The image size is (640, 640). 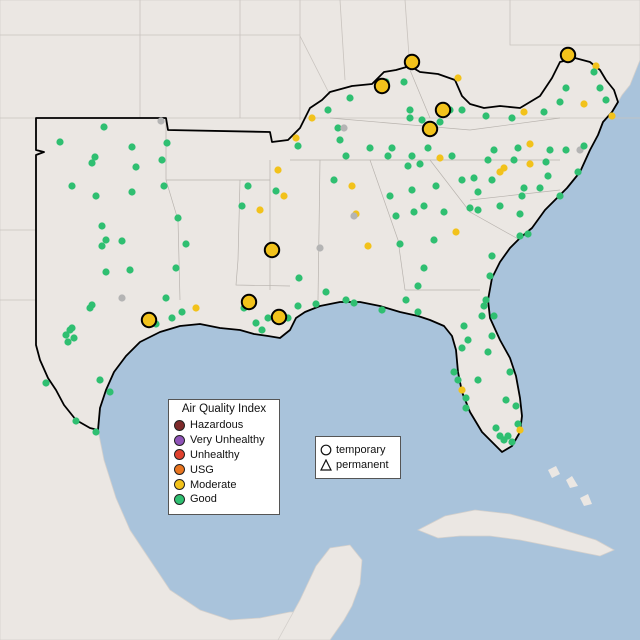 I want to click on unhealthy-swatch-icon, so click(x=179, y=455).